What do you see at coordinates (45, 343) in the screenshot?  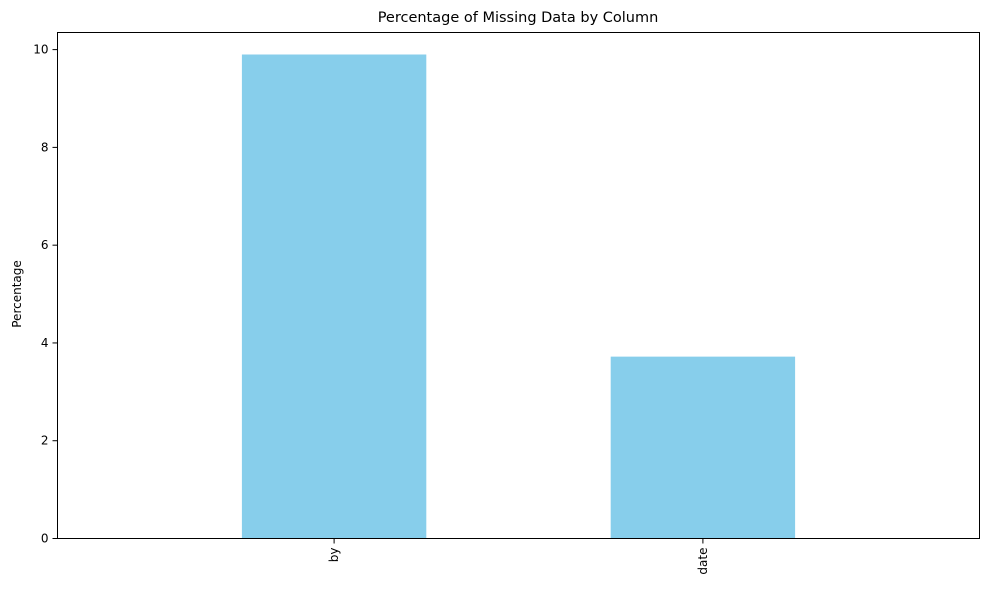 I see `y-tick-label: 4` at bounding box center [45, 343].